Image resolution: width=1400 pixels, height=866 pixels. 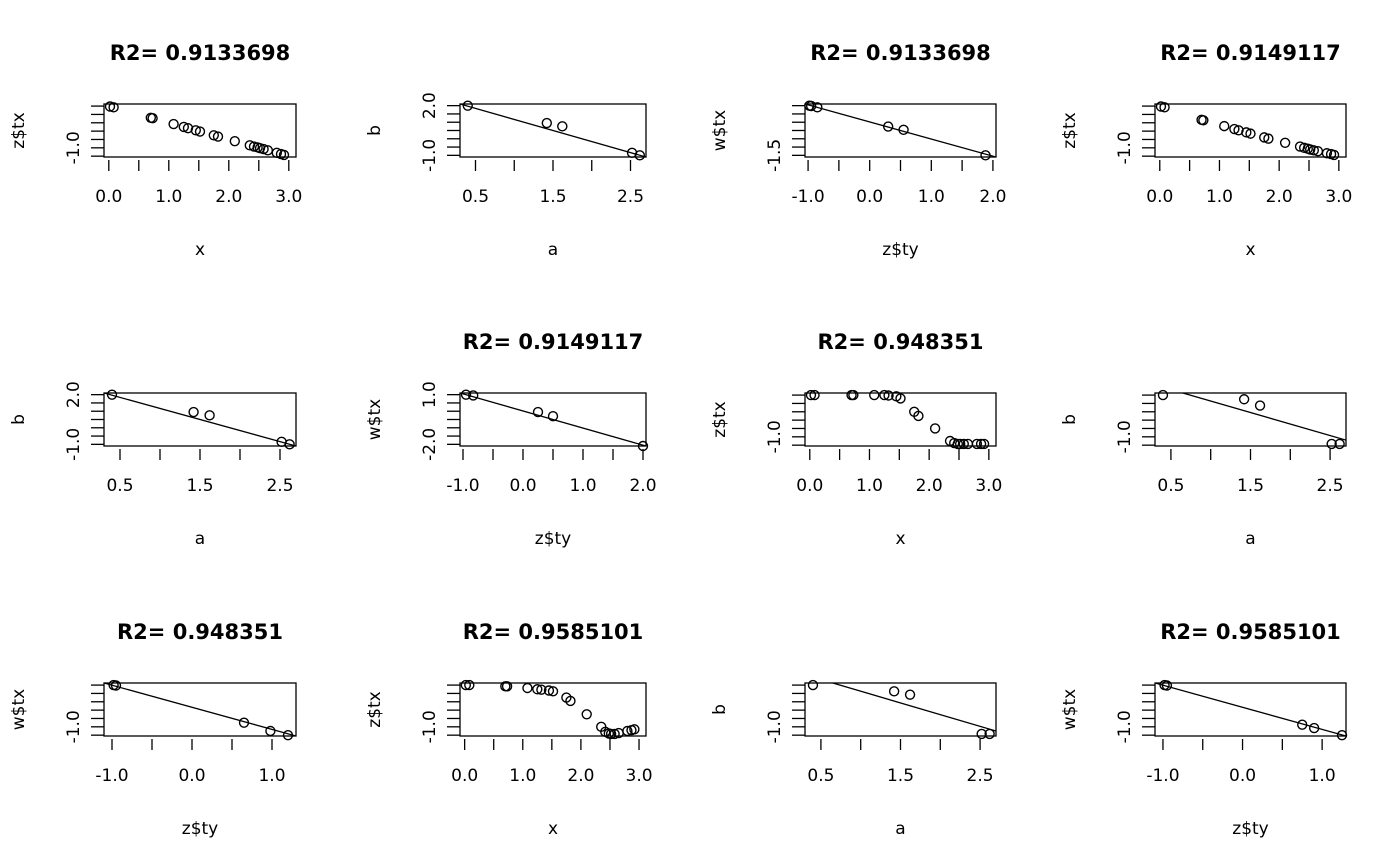 What do you see at coordinates (119, 486) in the screenshot?
I see `x-tick-label: 0.5` at bounding box center [119, 486].